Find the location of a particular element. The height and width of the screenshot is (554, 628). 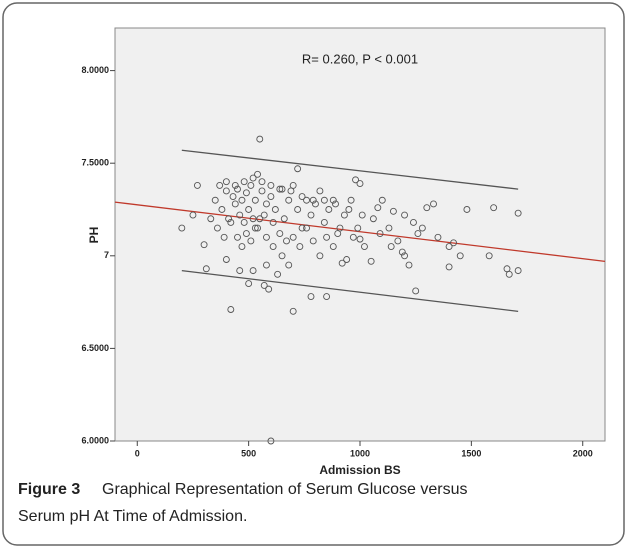

y-axis-label: PH is located at coordinates (94, 235).